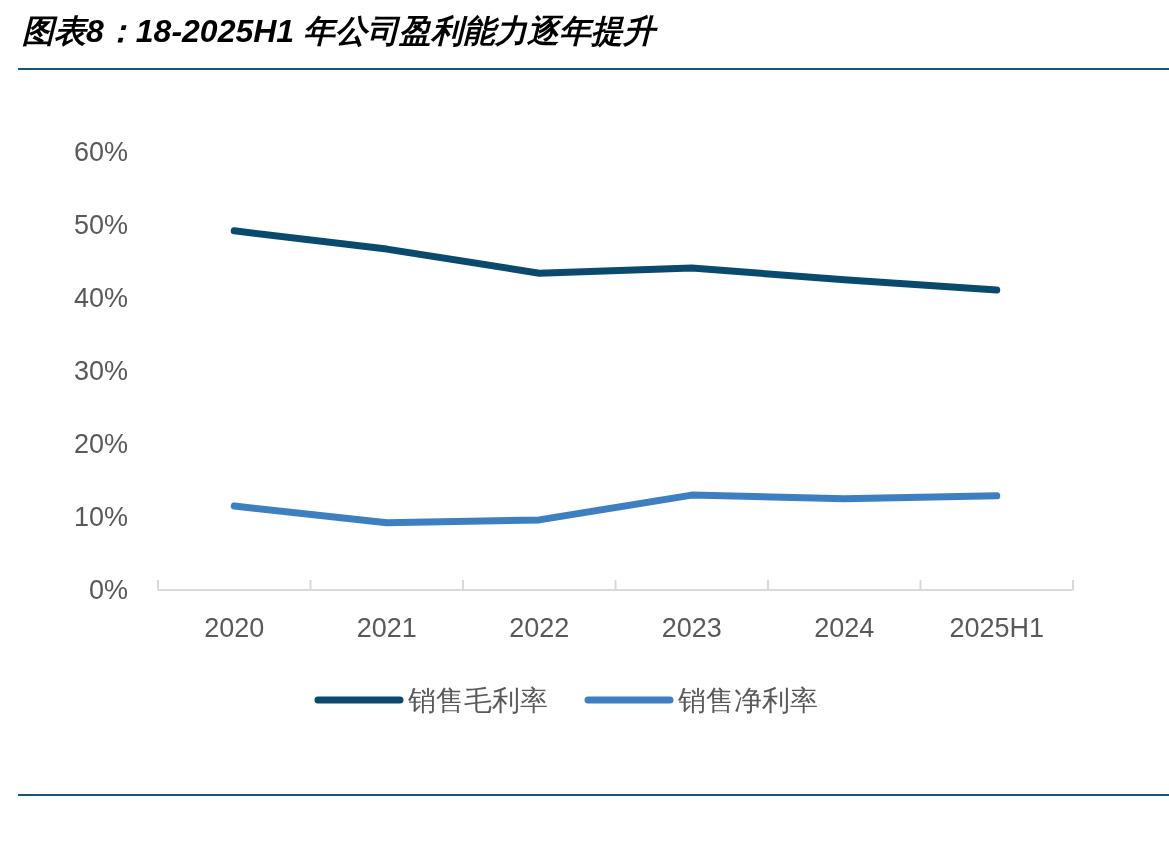 Image resolution: width=1169 pixels, height=866 pixels. Describe the element at coordinates (477, 700) in the screenshot. I see `legend-label: 销售毛利率` at that location.